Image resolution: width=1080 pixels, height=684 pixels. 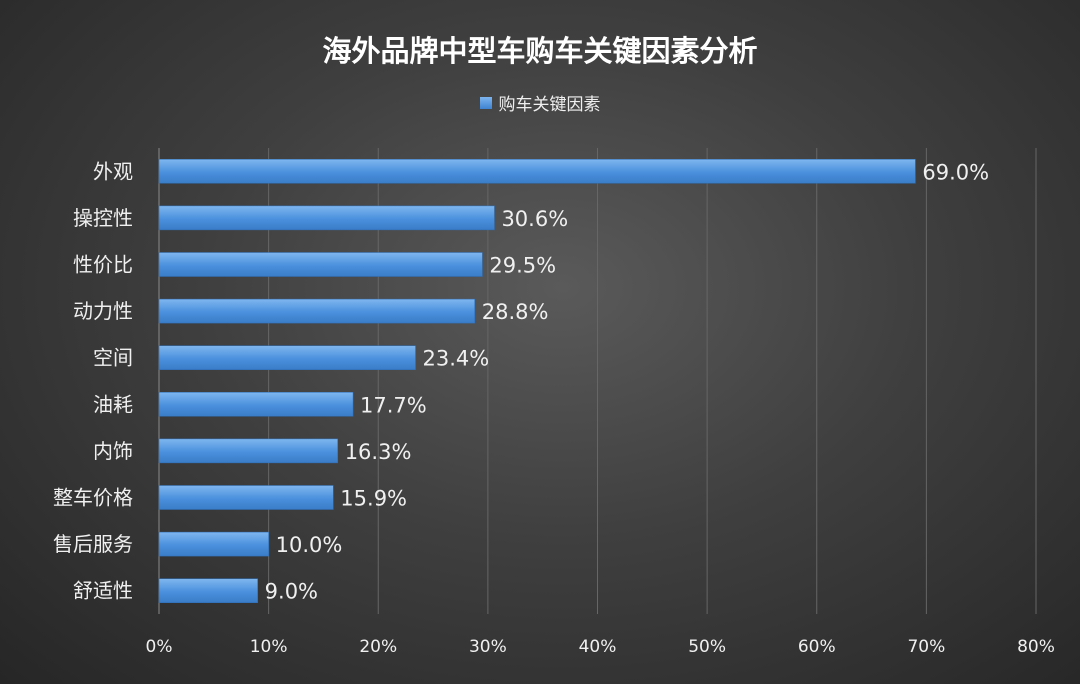 What do you see at coordinates (103, 218) in the screenshot?
I see `category-label: 操控性` at bounding box center [103, 218].